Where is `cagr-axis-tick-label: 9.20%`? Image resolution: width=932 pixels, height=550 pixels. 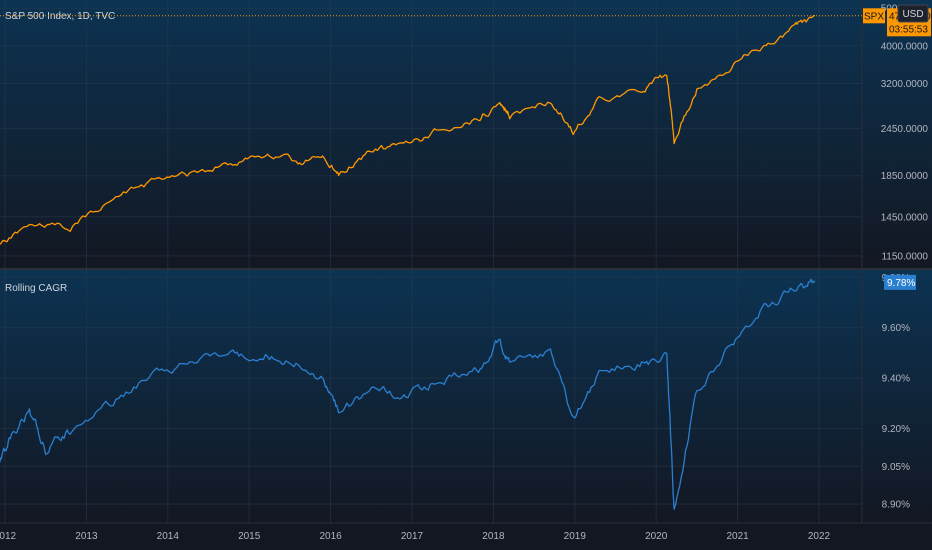 cagr-axis-tick-label: 9.20% is located at coordinates (896, 429).